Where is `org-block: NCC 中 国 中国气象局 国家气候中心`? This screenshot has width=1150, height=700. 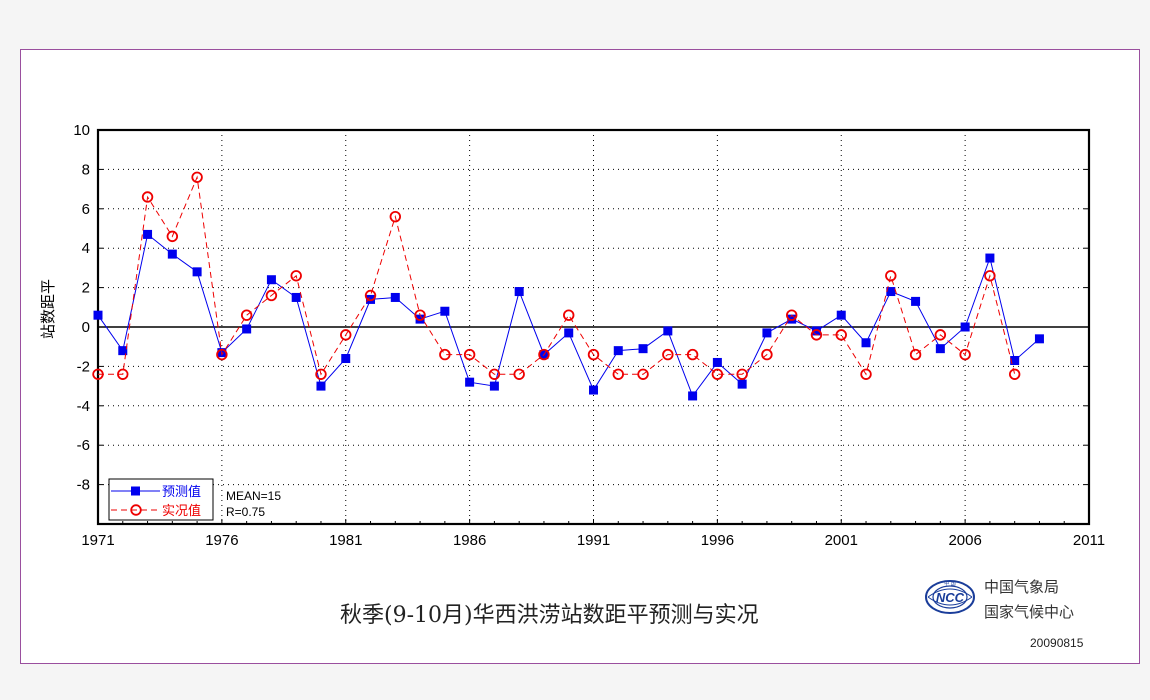
org-block: NCC 中 国 中国气象局 国家气候中心 is located at coordinates (1024, 604).